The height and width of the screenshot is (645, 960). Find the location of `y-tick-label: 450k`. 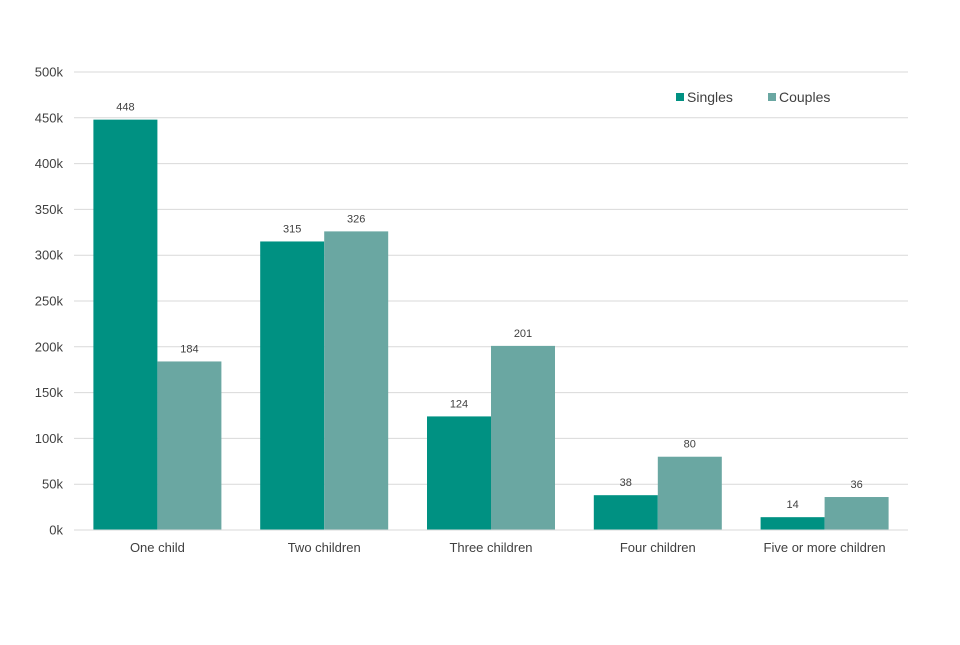

y-tick-label: 450k is located at coordinates (49, 117).